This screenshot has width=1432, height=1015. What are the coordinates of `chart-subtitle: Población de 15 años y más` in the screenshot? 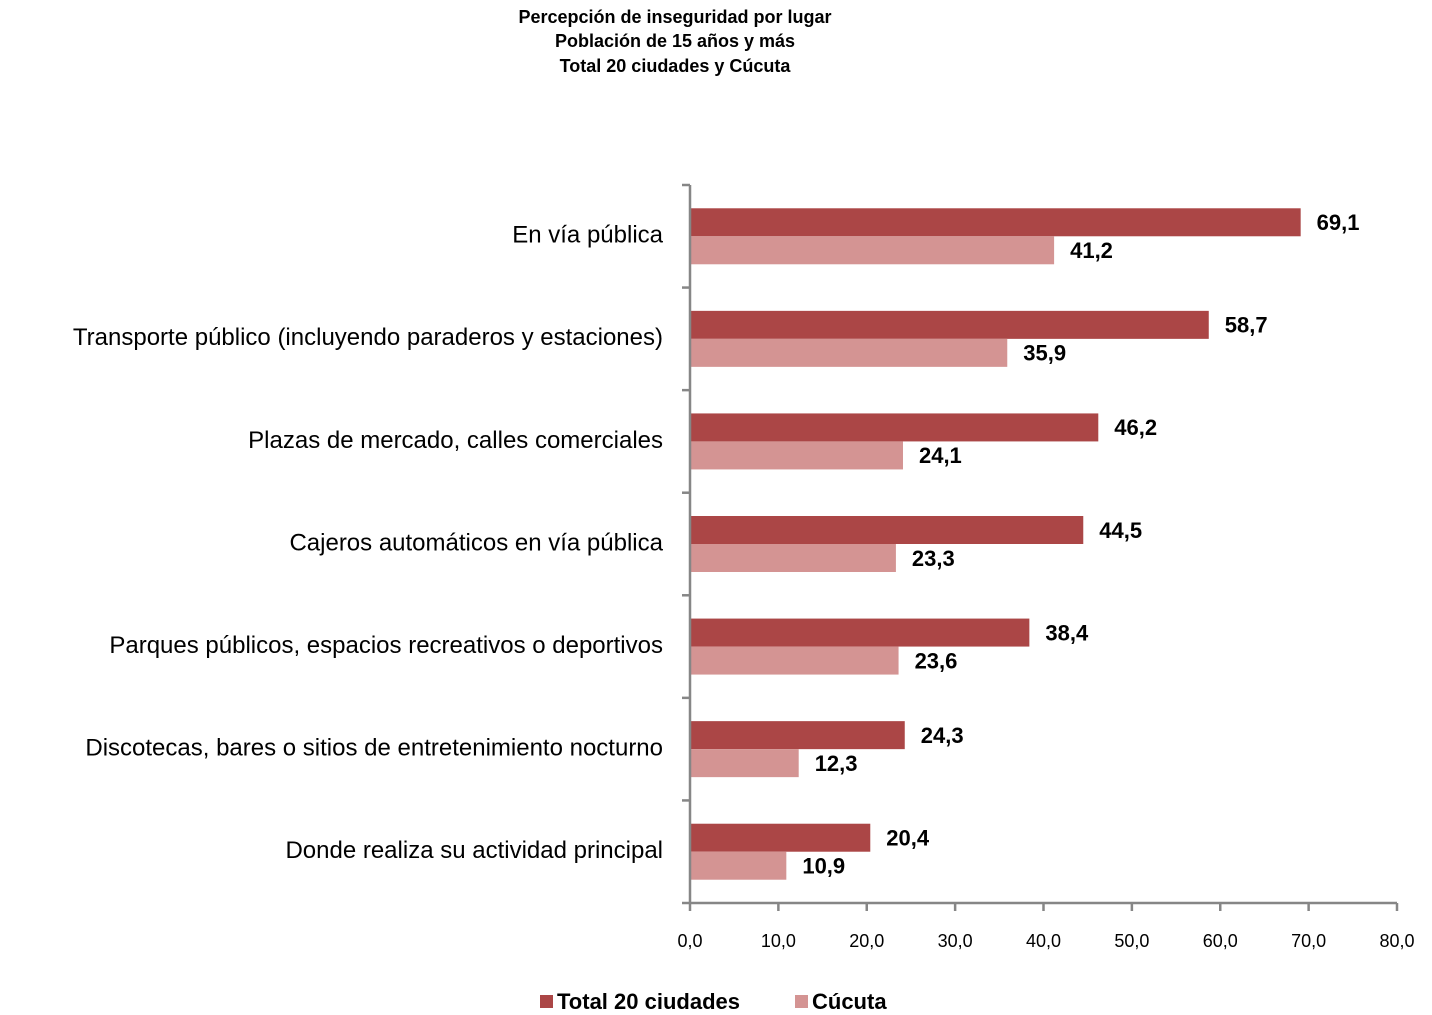 It's located at (675, 41).